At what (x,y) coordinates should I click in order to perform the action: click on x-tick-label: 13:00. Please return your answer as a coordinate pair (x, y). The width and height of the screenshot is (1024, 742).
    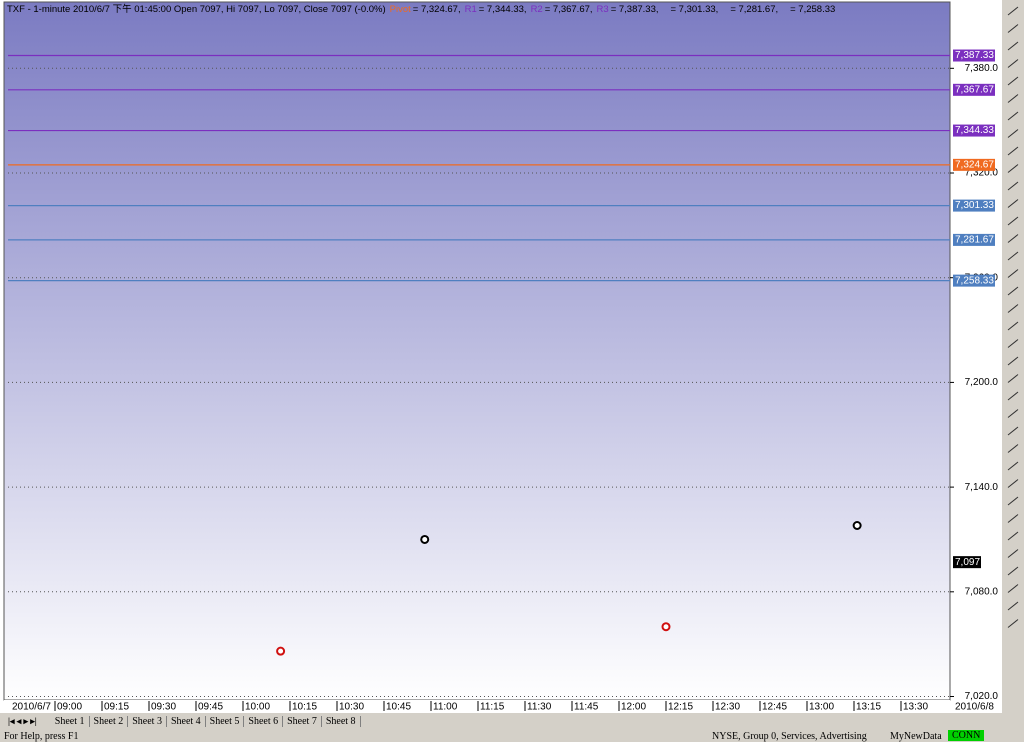
    Looking at the image, I should click on (821, 707).